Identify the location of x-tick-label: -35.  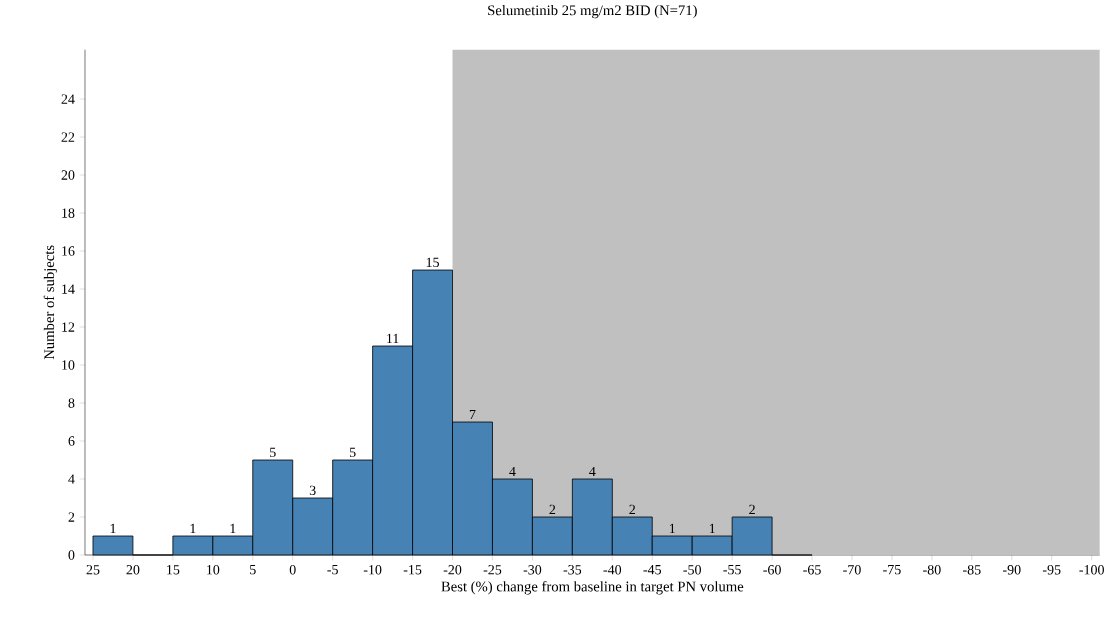
(572, 570).